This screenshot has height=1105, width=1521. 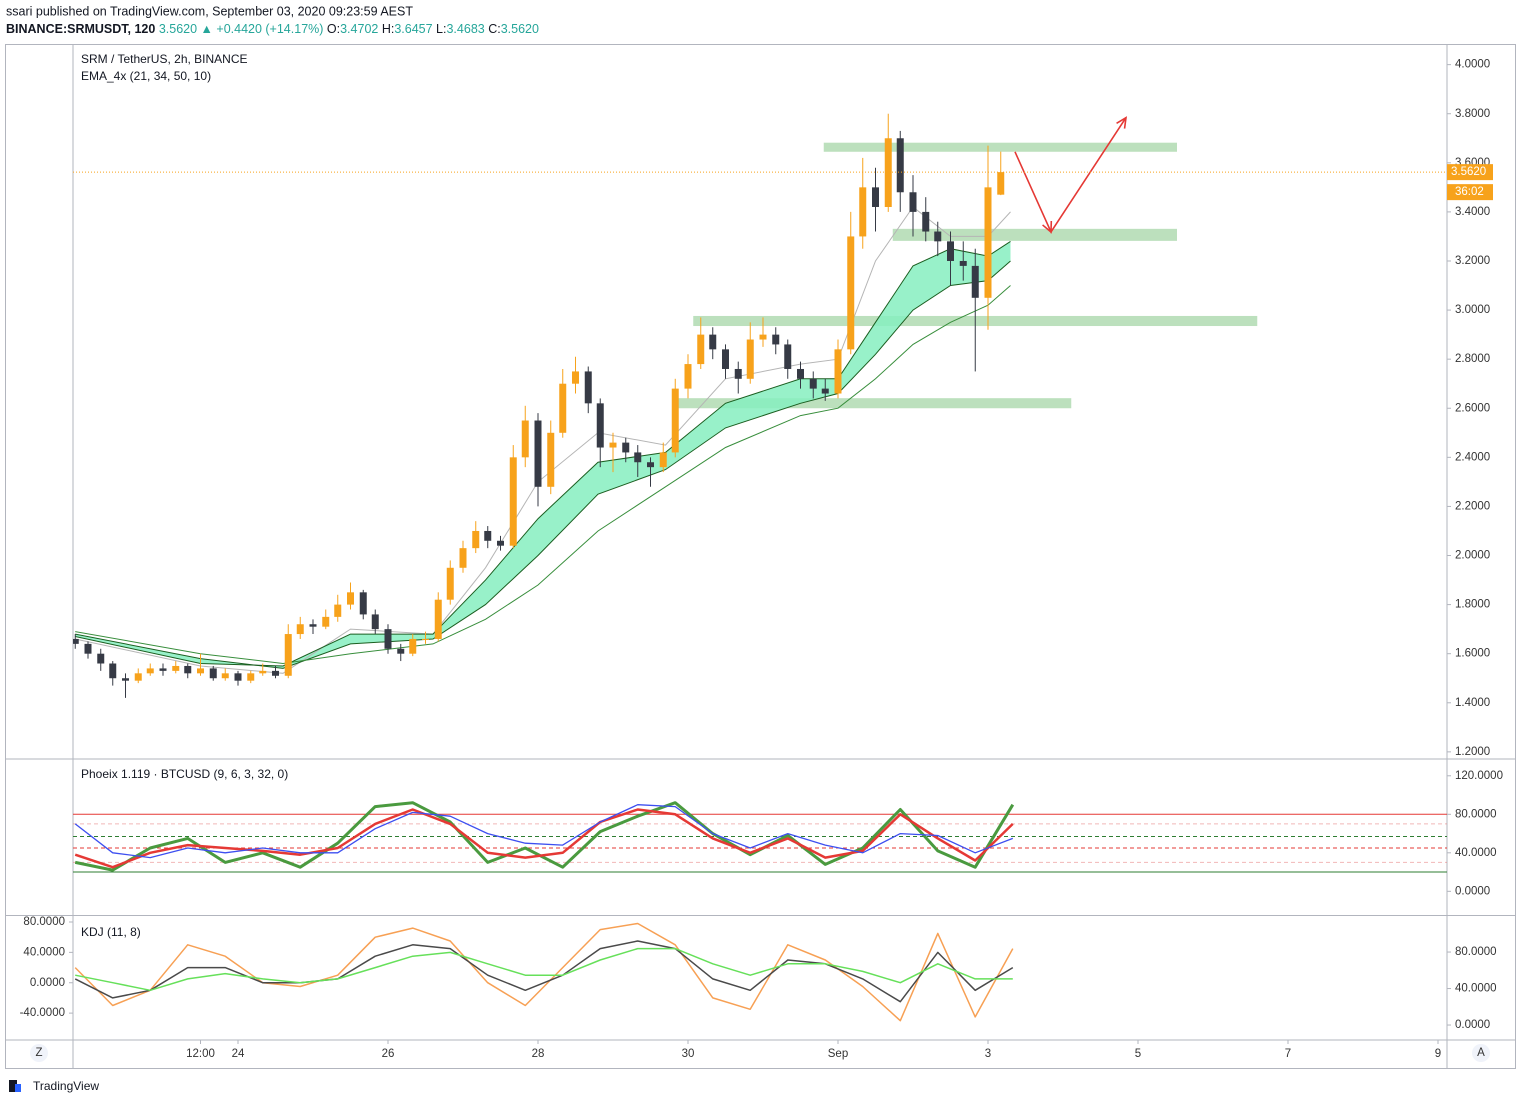 I want to click on y-tick-label: 1.6000, so click(x=1472, y=654).